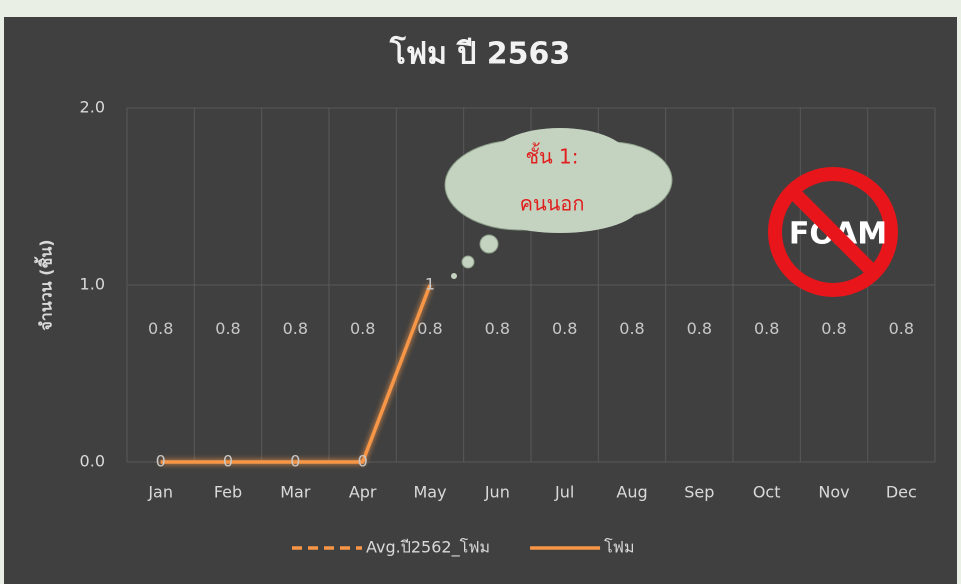 The height and width of the screenshot is (584, 961). What do you see at coordinates (497, 492) in the screenshot?
I see `x-tick-label: Jun` at bounding box center [497, 492].